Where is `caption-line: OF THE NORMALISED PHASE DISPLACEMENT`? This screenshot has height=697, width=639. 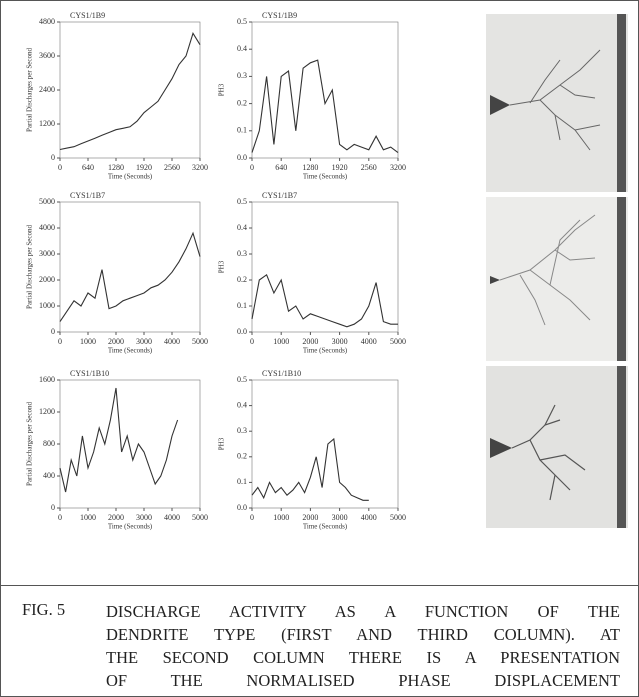
caption-line: OF THE NORMALISED PHASE DISPLACEMENT is located at coordinates (363, 680).